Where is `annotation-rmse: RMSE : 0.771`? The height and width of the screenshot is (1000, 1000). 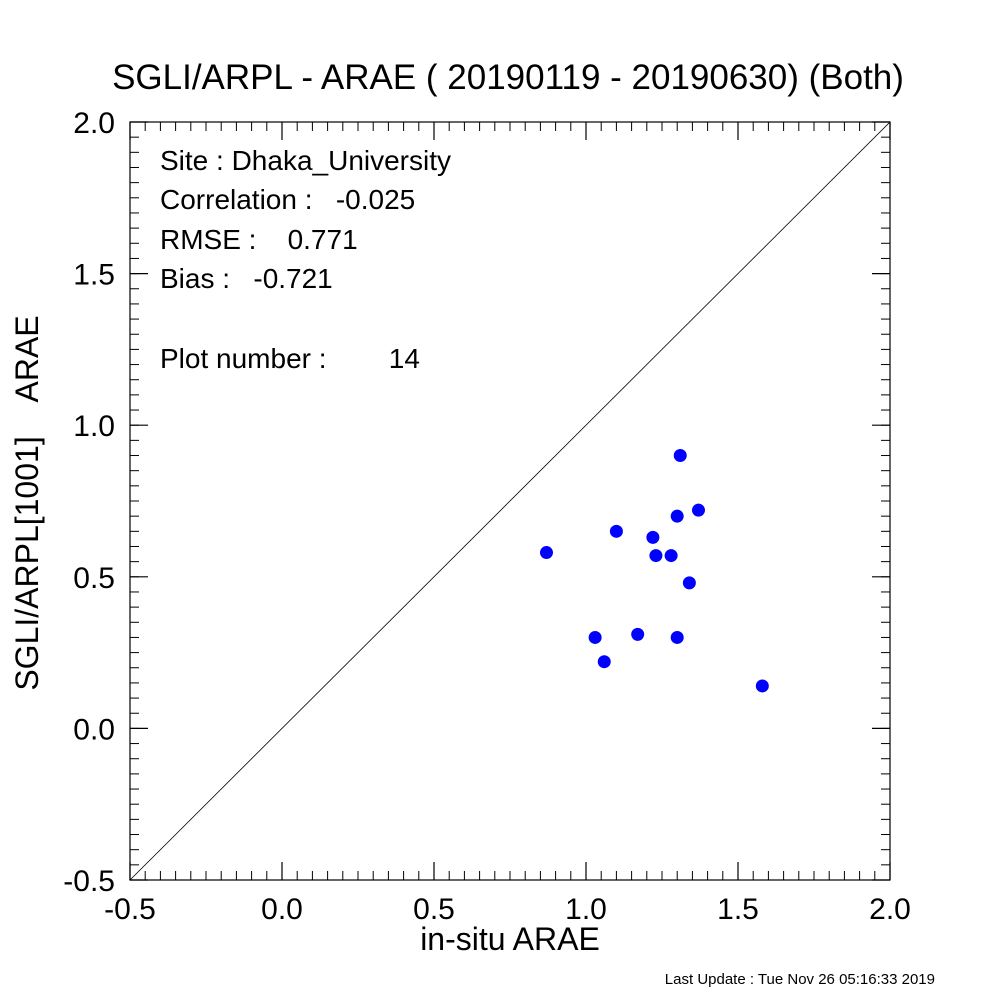
annotation-rmse: RMSE : 0.771 is located at coordinates (259, 239).